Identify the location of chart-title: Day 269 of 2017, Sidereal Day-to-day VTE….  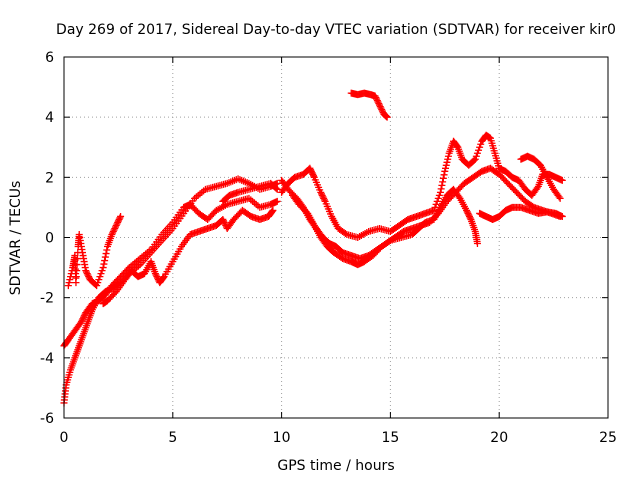
(336, 30).